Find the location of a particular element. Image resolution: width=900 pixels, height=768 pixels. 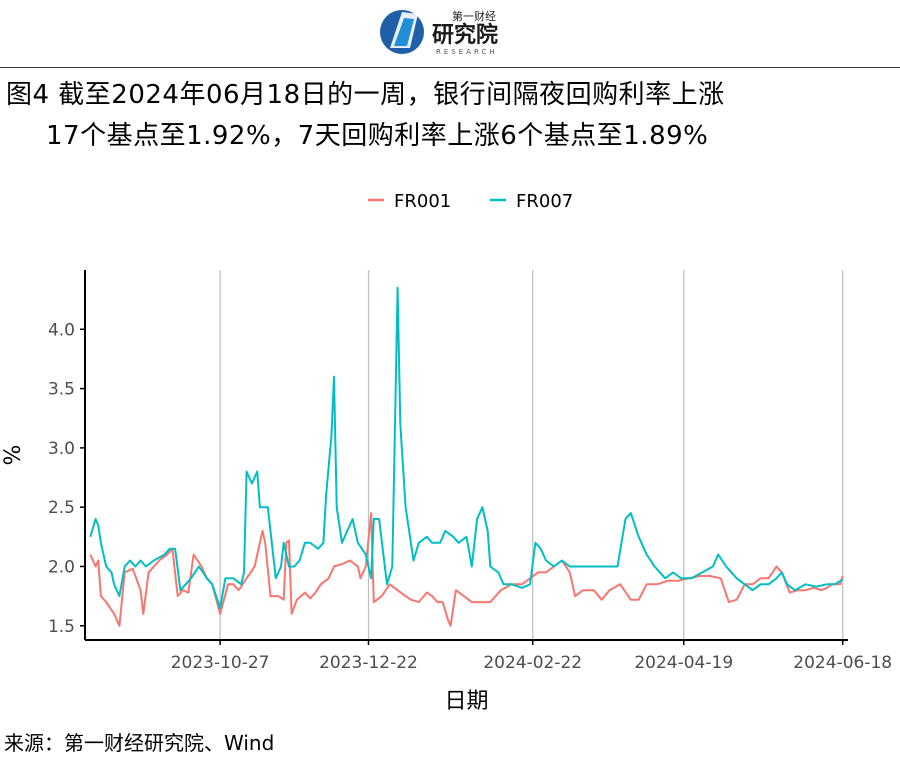

series-line-fr001 is located at coordinates (466, 569).